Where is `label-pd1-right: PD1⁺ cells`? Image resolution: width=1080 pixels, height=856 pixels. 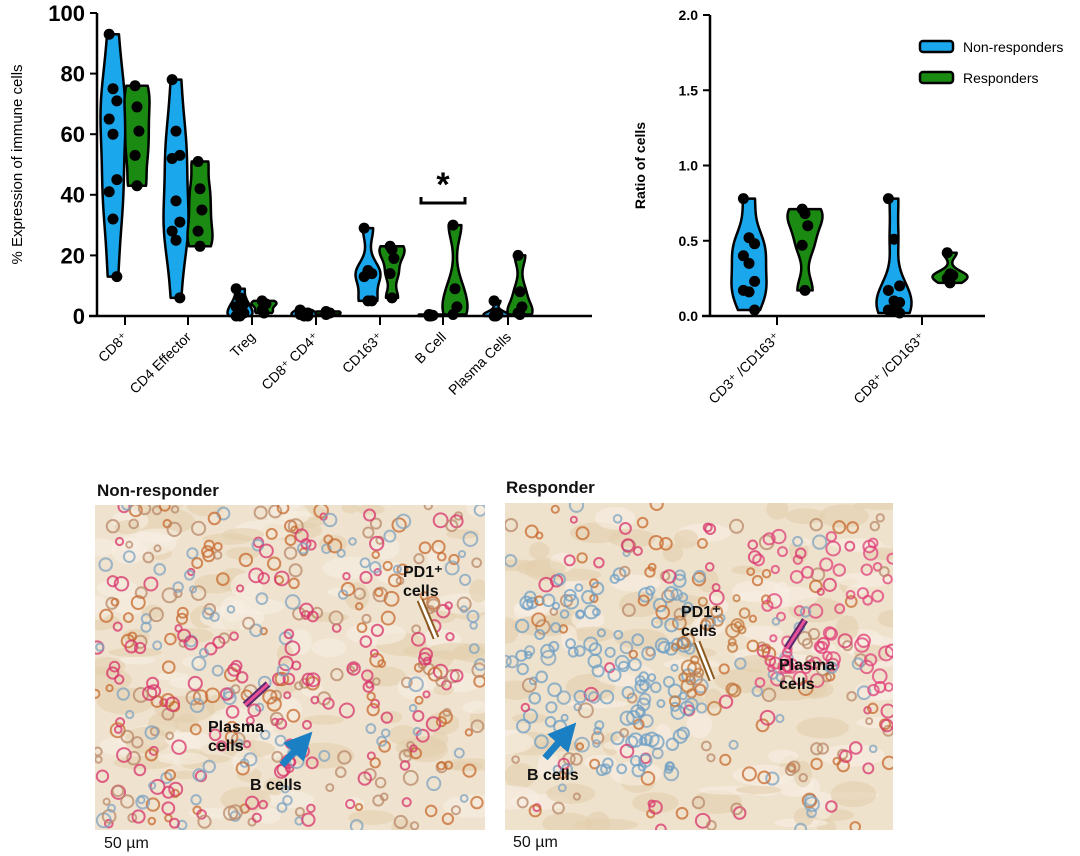
label-pd1-right: PD1⁺ cells is located at coordinates (701, 622).